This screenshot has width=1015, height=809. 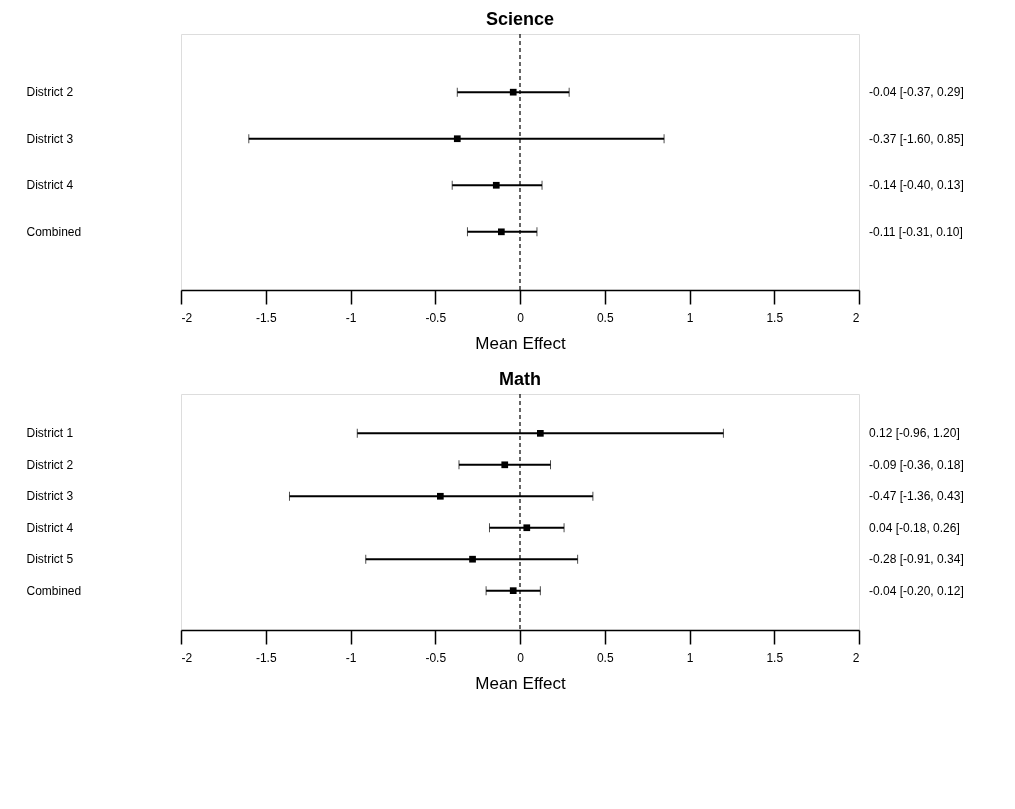 What do you see at coordinates (50, 433) in the screenshot?
I see `y-tick-label: District 1` at bounding box center [50, 433].